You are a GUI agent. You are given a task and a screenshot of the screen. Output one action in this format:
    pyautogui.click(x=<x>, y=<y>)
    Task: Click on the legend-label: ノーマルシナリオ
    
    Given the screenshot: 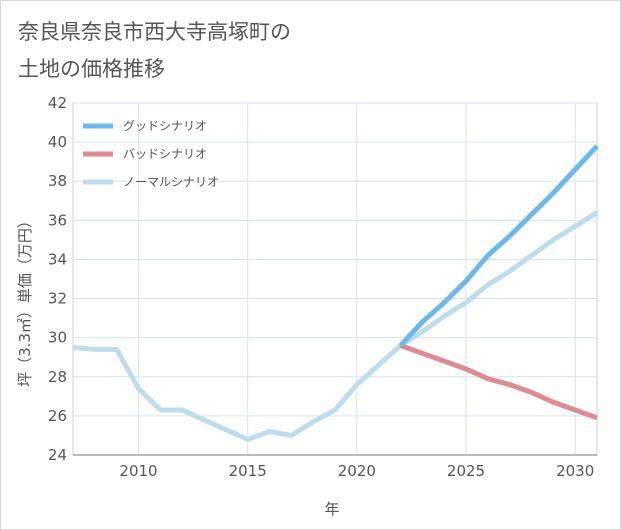 What is the action you would take?
    pyautogui.click(x=171, y=182)
    